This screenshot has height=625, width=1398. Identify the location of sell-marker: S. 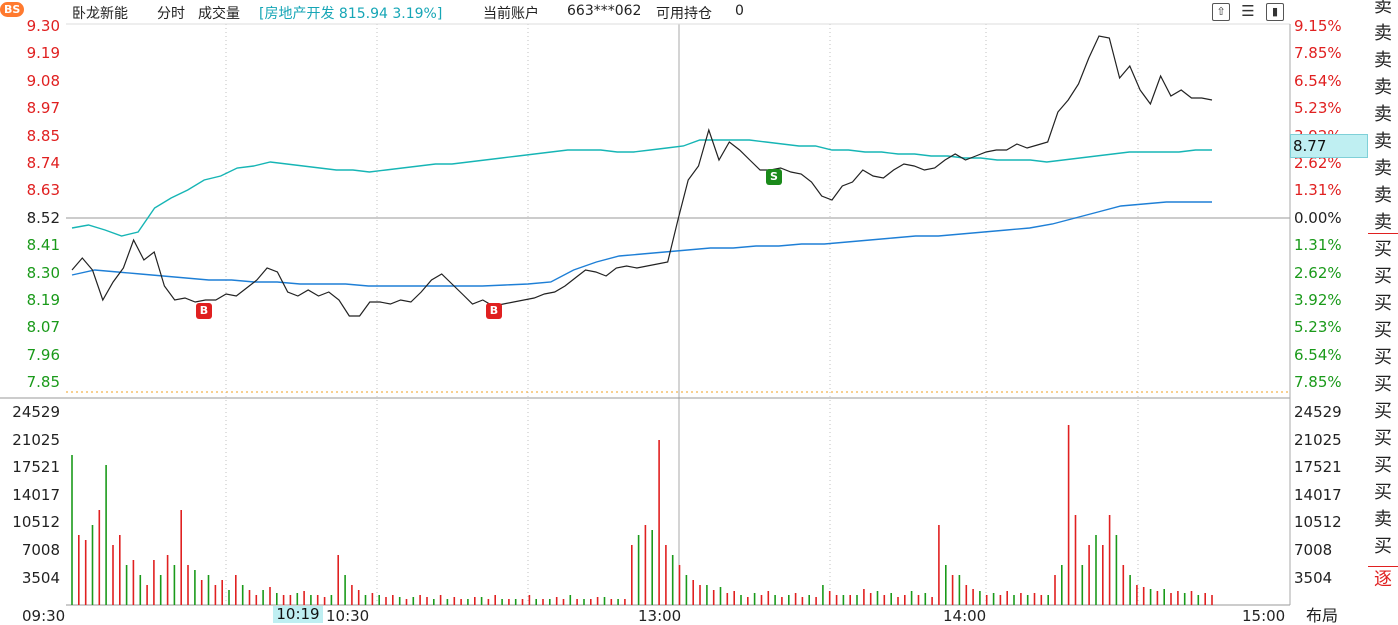
(774, 177).